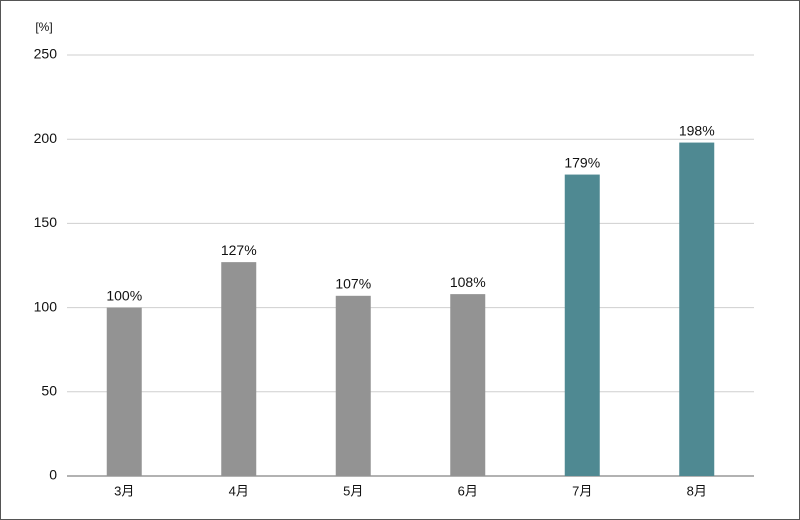 This screenshot has height=520, width=800. What do you see at coordinates (239, 250) in the screenshot?
I see `value-label: 127%` at bounding box center [239, 250].